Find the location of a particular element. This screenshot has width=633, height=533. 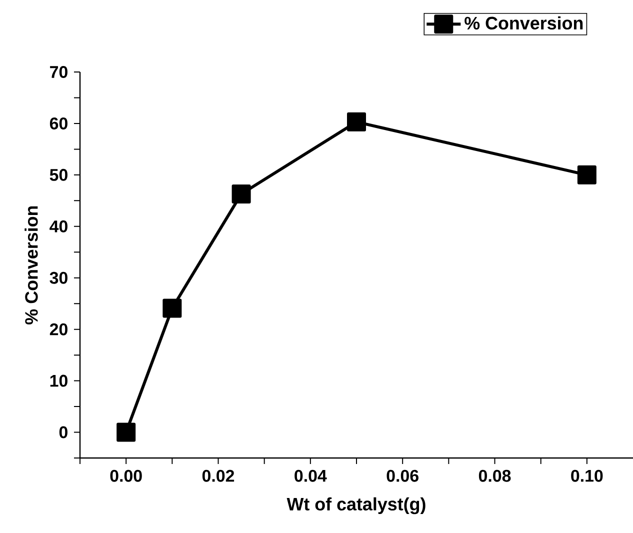

y-tick-label: 20 is located at coordinates (59, 329).